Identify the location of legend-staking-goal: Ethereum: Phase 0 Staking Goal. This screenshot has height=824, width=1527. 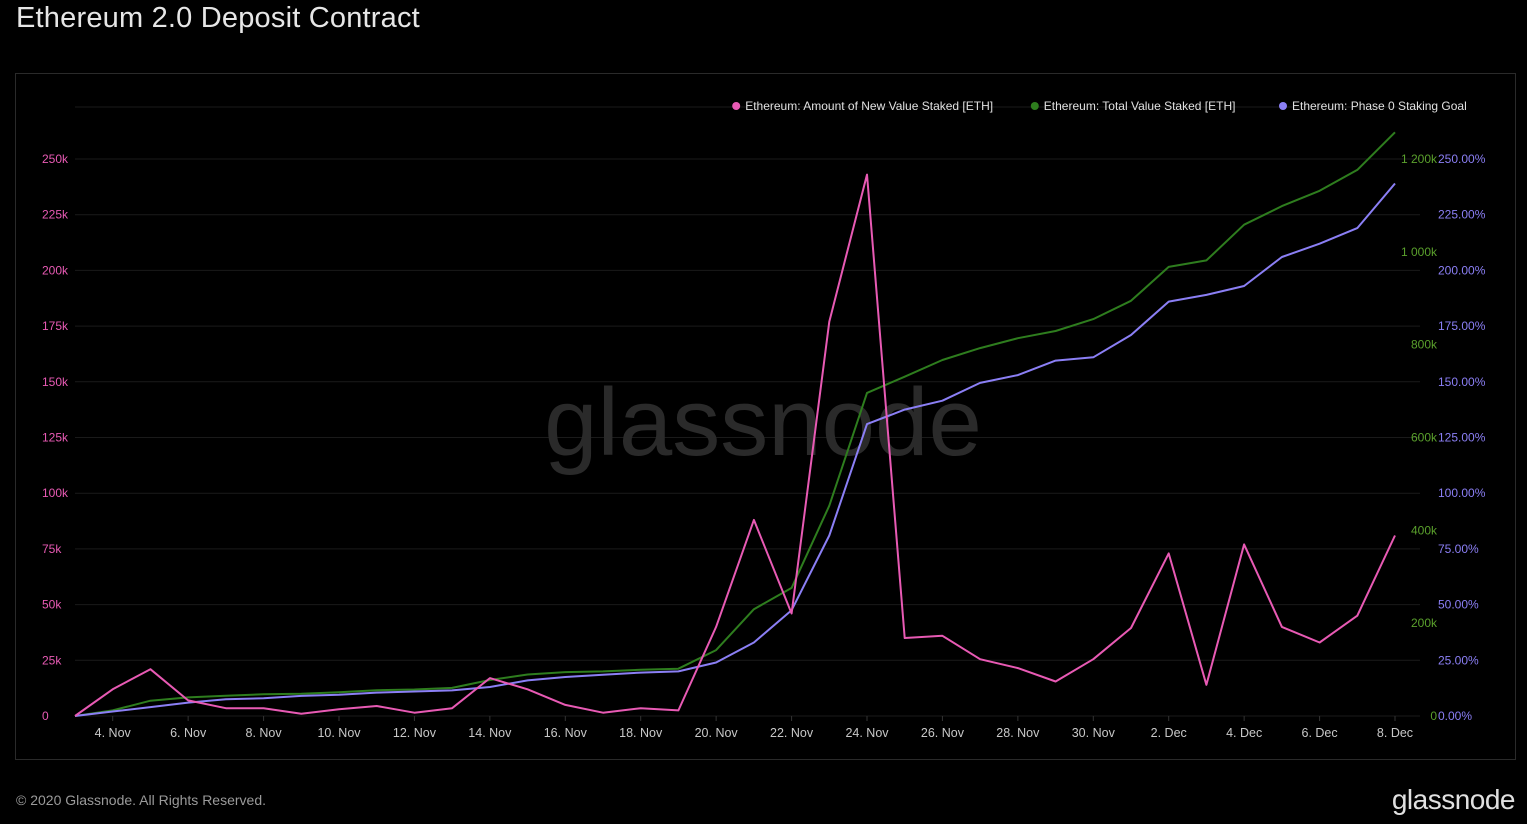
(1373, 106).